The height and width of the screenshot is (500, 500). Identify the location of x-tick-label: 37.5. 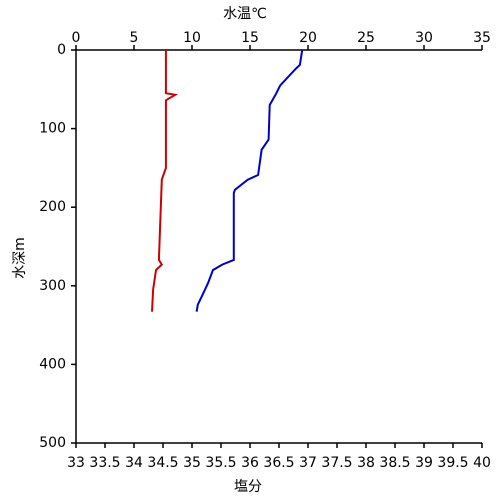
(336, 463).